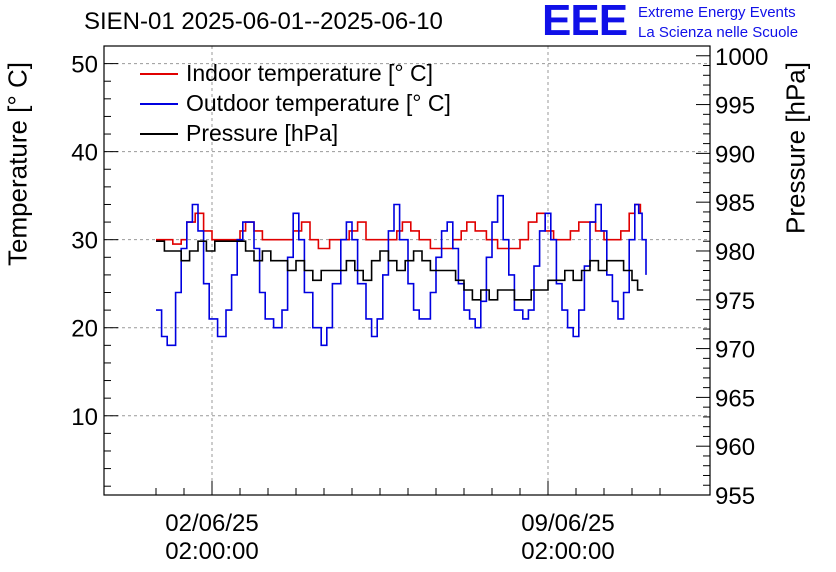  What do you see at coordinates (735, 154) in the screenshot?
I see `y2-tick-label: 990` at bounding box center [735, 154].